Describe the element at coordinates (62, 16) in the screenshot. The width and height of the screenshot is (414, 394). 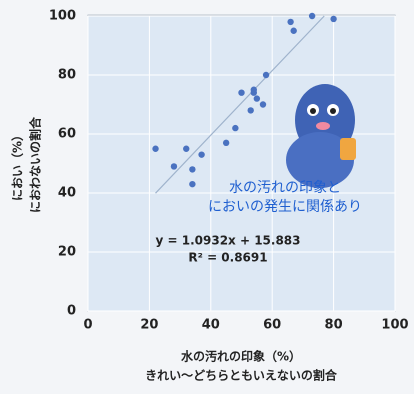
I see `y-tick-label: 100` at that location.